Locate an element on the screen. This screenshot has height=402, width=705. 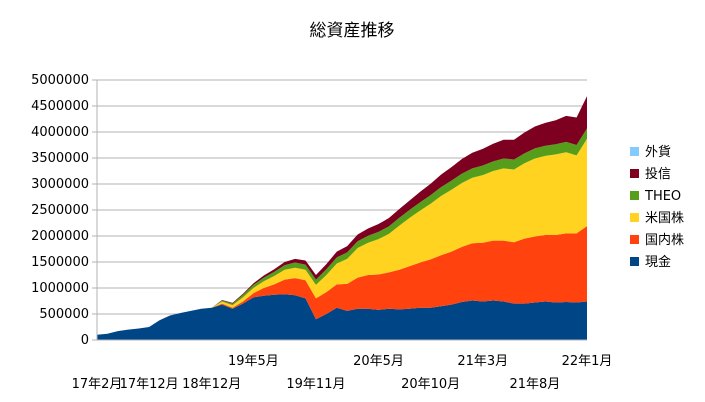
legend-label: 投信 is located at coordinates (658, 174).